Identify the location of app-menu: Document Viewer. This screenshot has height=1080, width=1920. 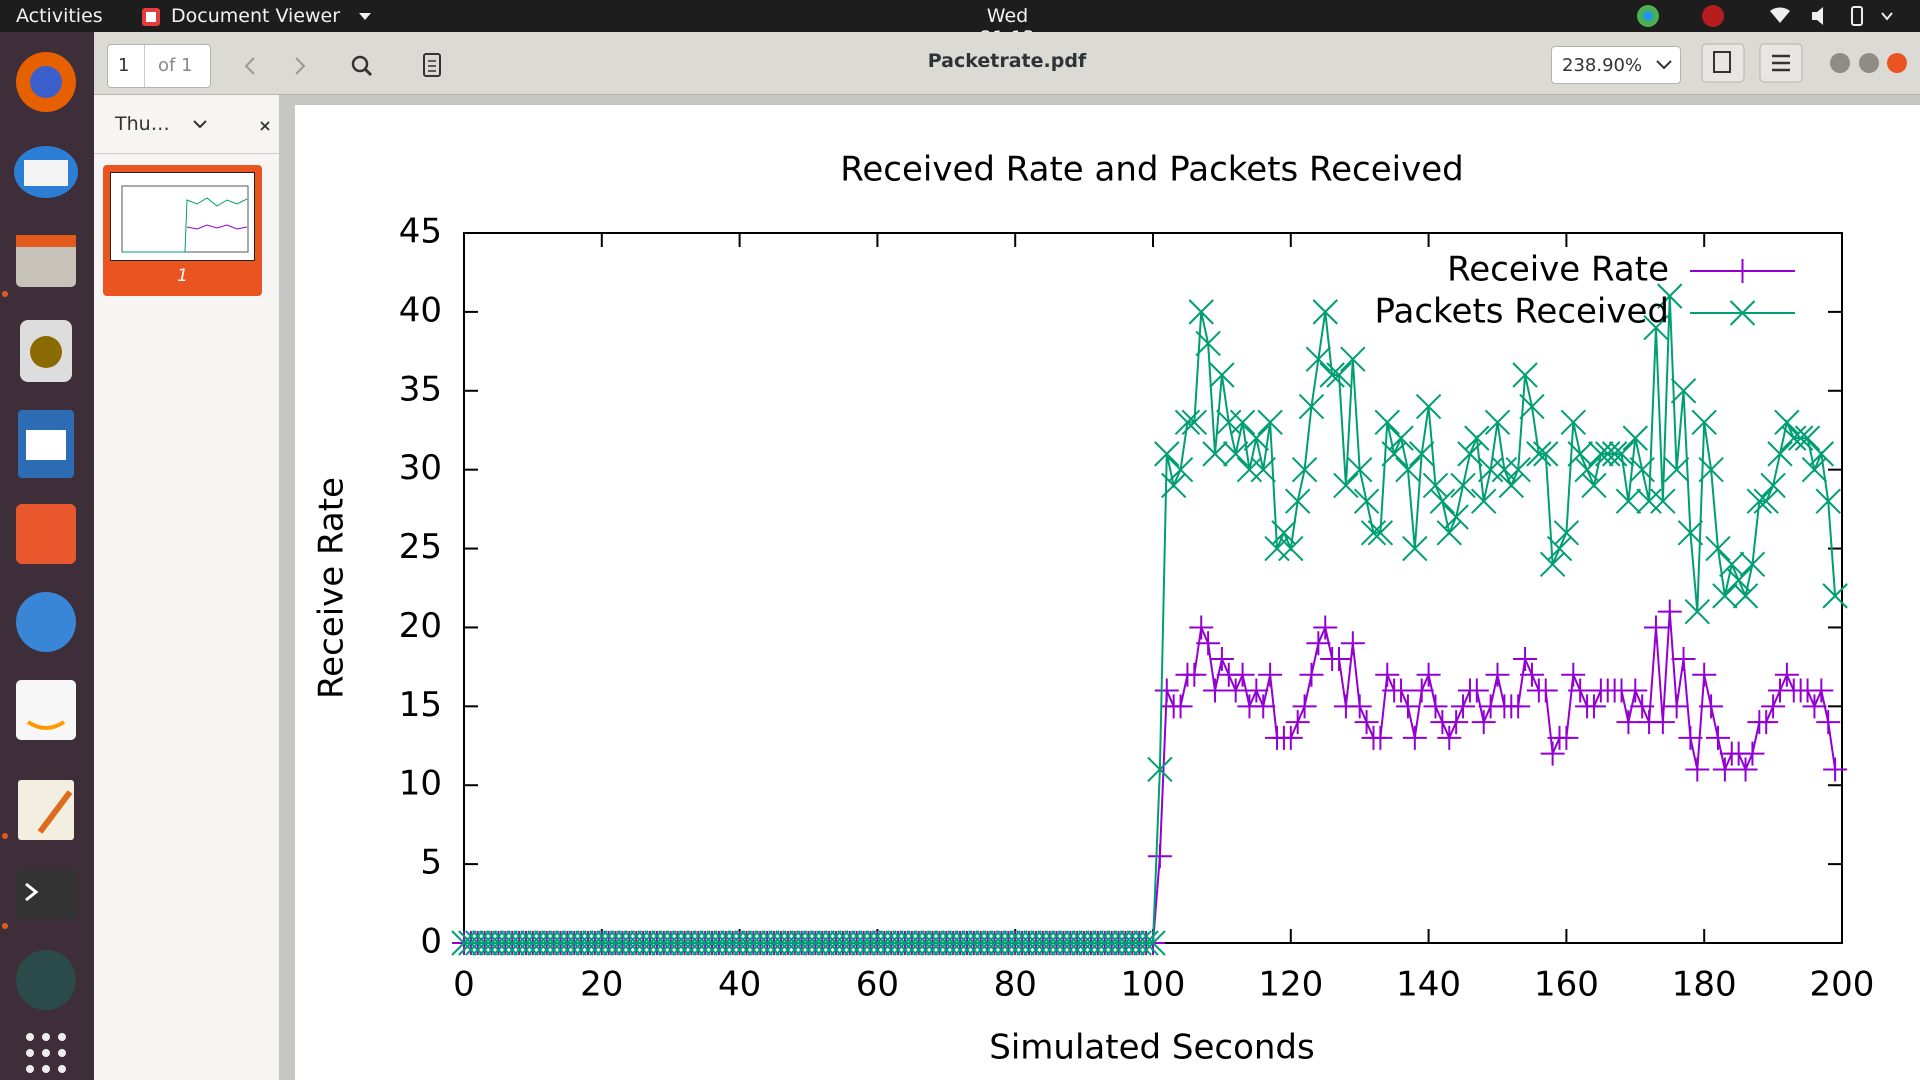
(256, 16).